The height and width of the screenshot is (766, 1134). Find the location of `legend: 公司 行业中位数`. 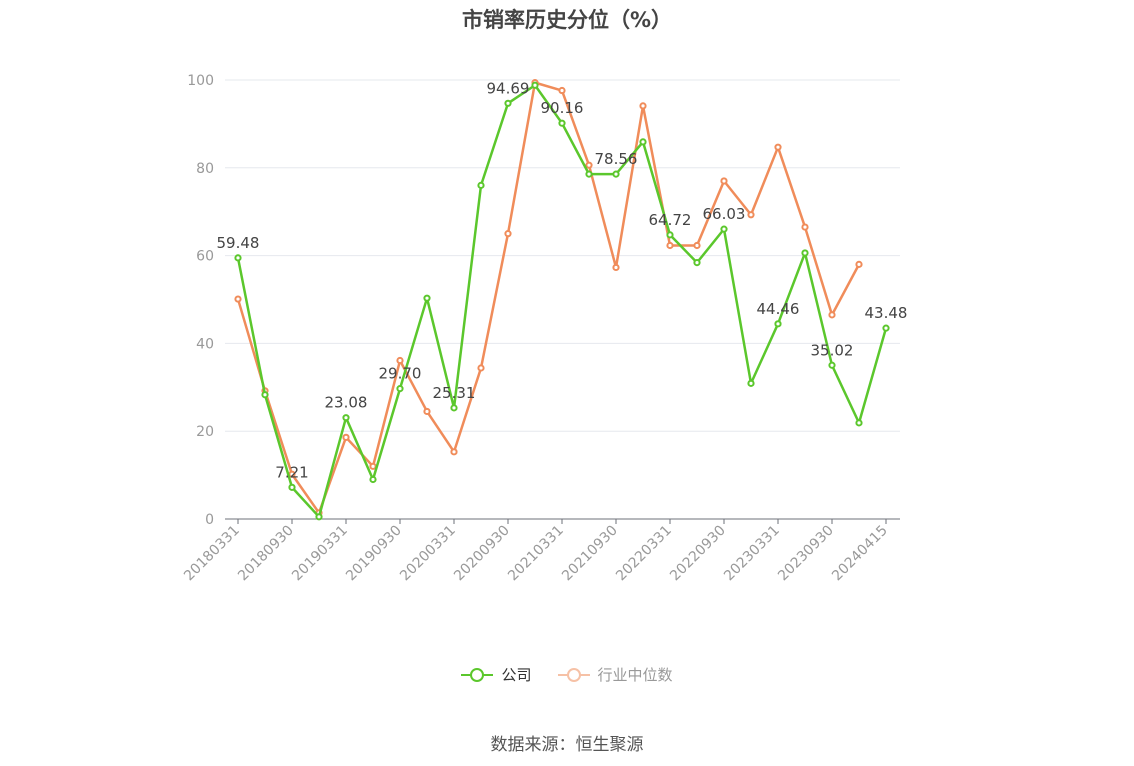

legend: 公司 行业中位数 is located at coordinates (567, 674).